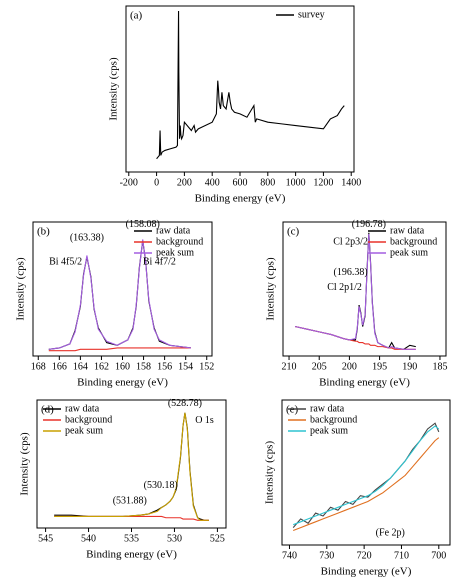  Describe the element at coordinates (267, 182) in the screenshot. I see `x-tick-label: 800` at that location.